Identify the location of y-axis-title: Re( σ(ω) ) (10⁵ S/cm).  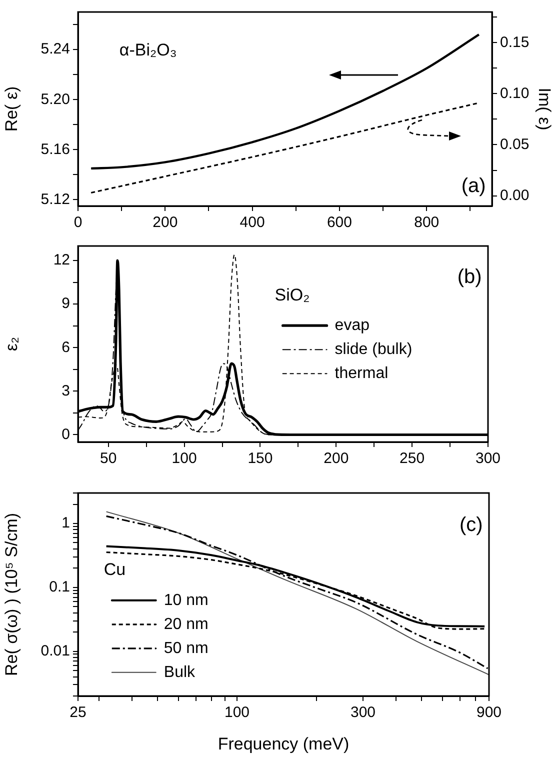
(11, 594).